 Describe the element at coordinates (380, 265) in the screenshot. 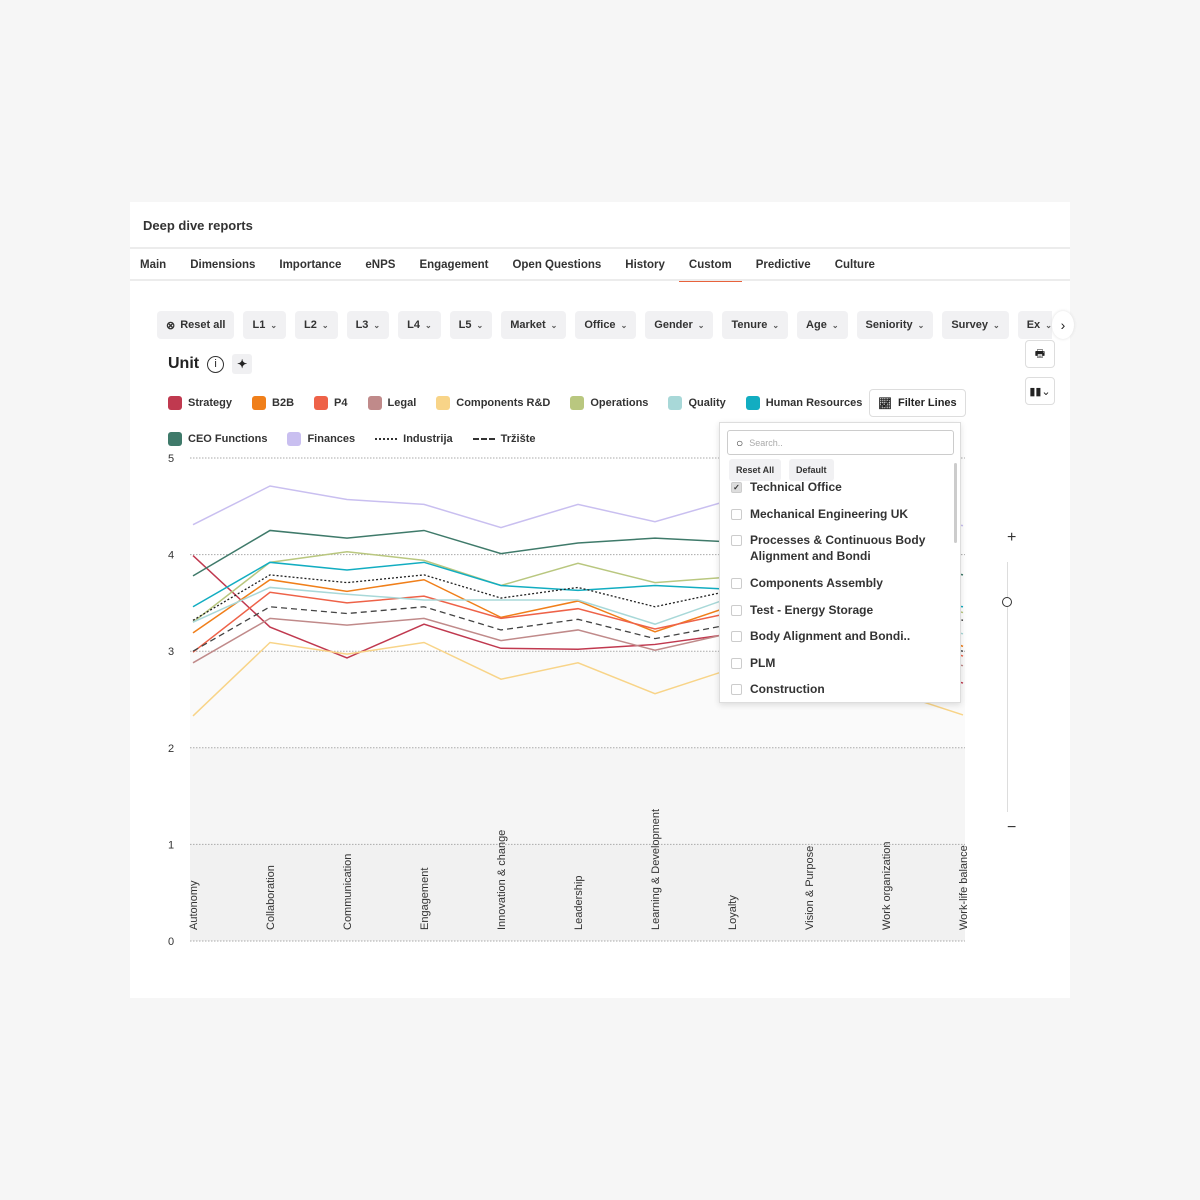

I see `tab-enps: eNPS` at that location.